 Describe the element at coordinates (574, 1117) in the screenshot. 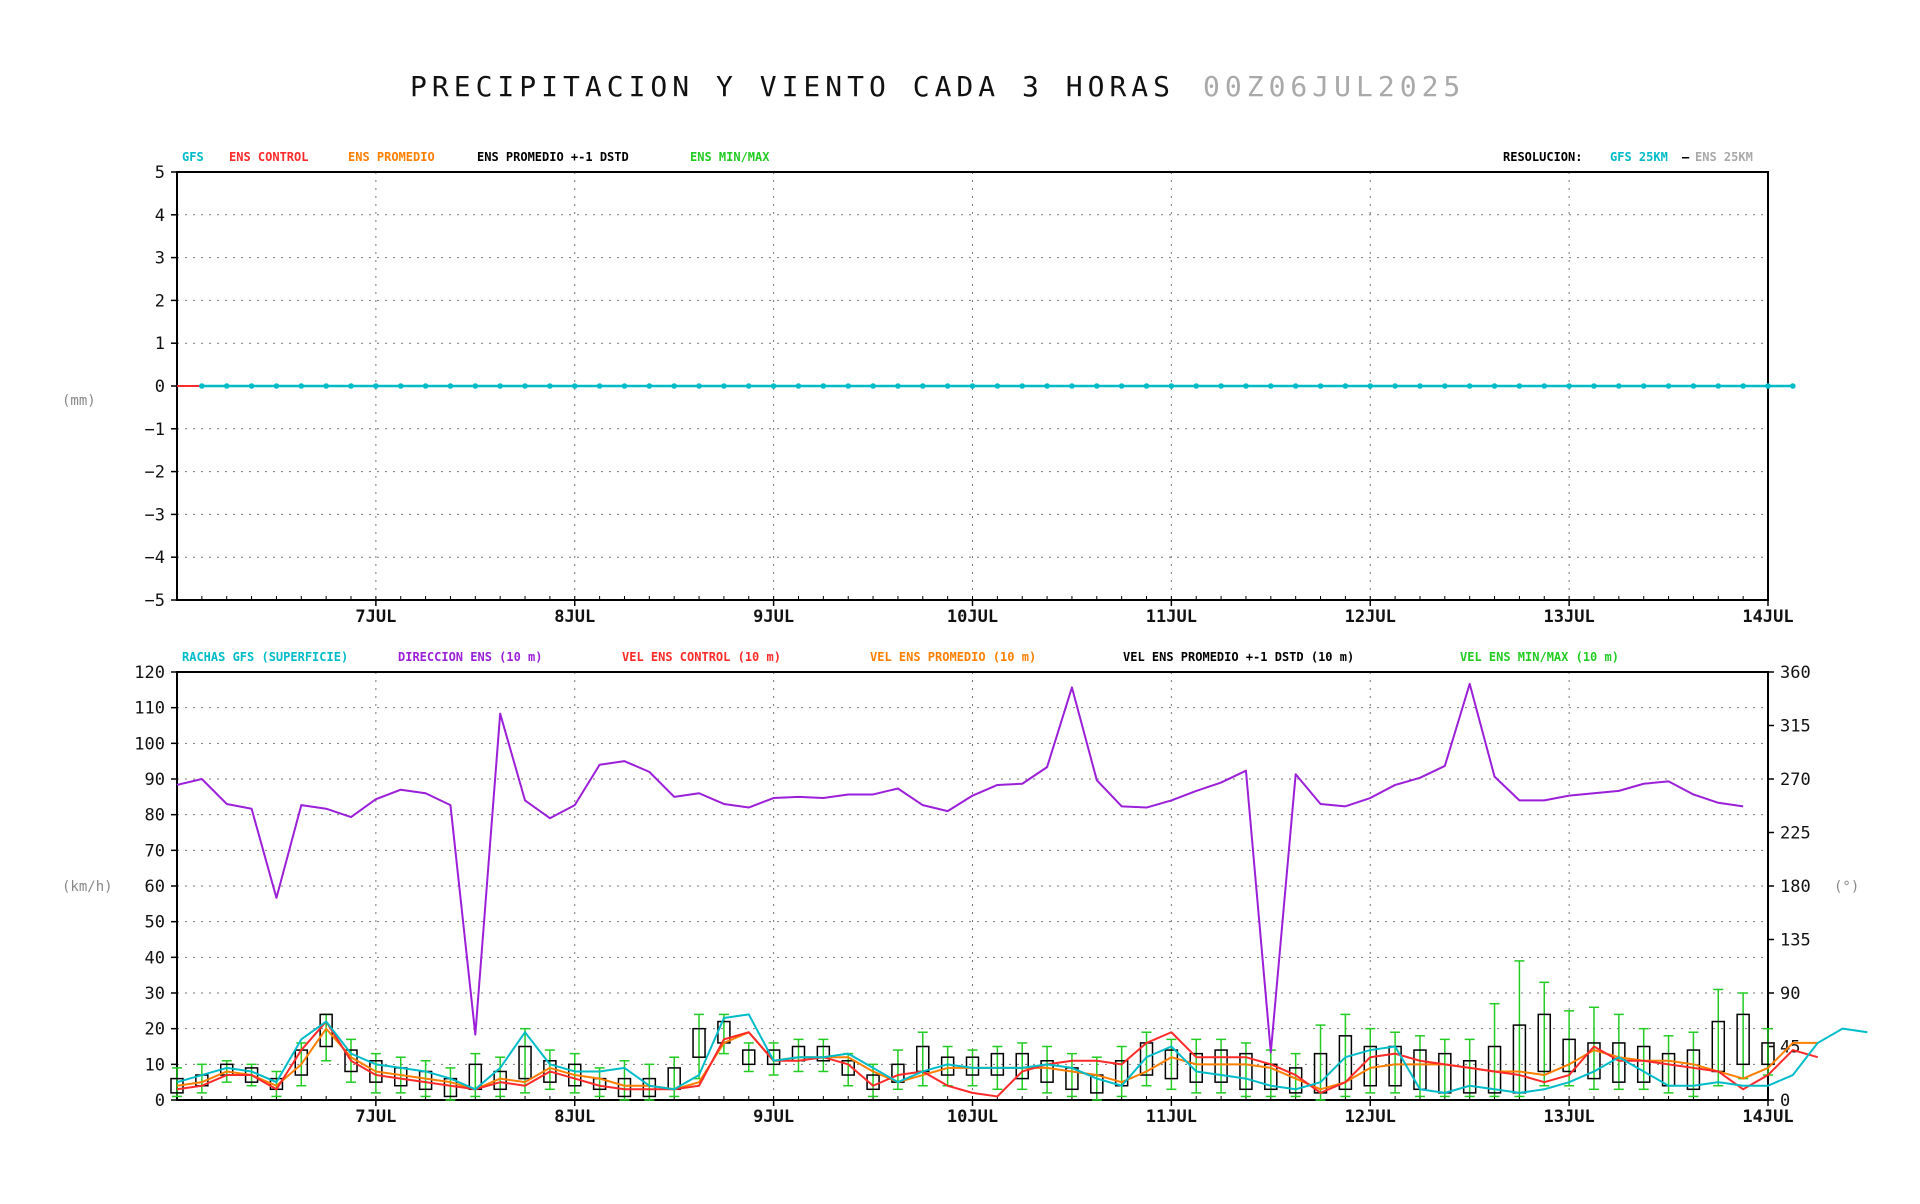

I see `x-tick-label: 8JUL` at that location.